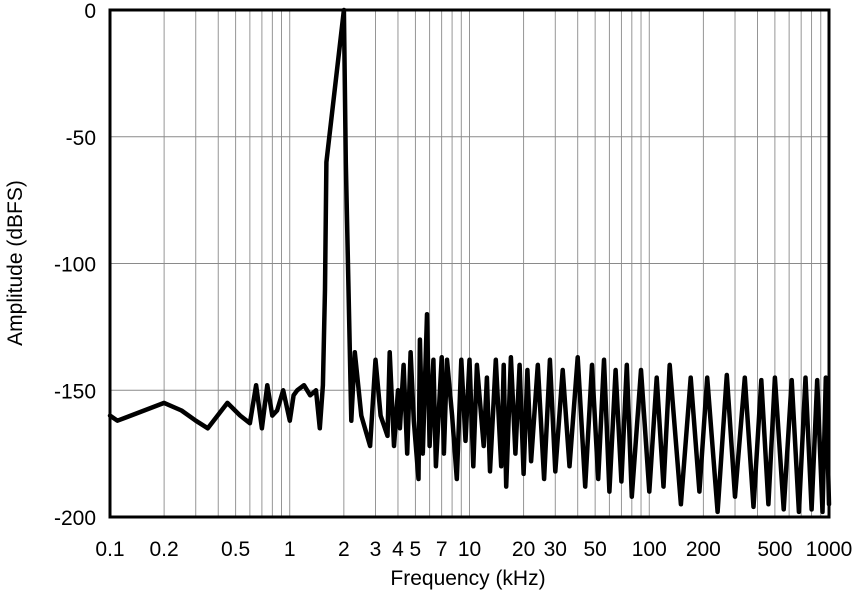 The image size is (856, 591). What do you see at coordinates (774, 549) in the screenshot?
I see `x-tick-label: 500` at bounding box center [774, 549].